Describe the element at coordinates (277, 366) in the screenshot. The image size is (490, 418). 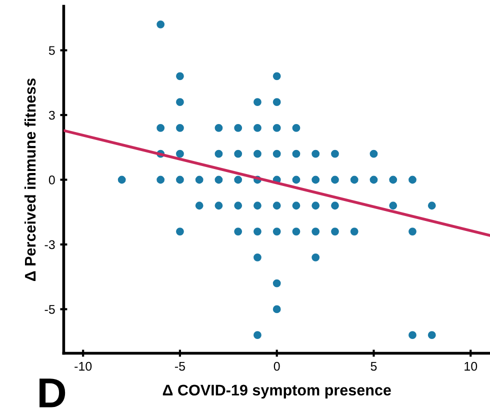
I see `x-tick-label: 0` at that location.